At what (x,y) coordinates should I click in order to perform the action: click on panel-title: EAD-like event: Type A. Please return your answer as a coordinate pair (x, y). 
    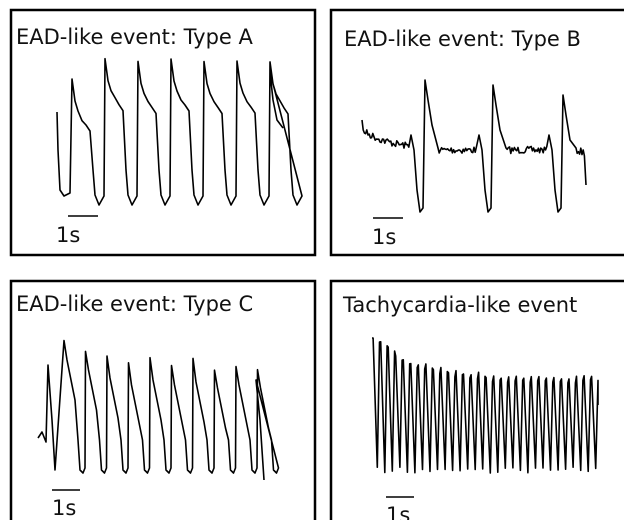
    Looking at the image, I should click on (135, 37).